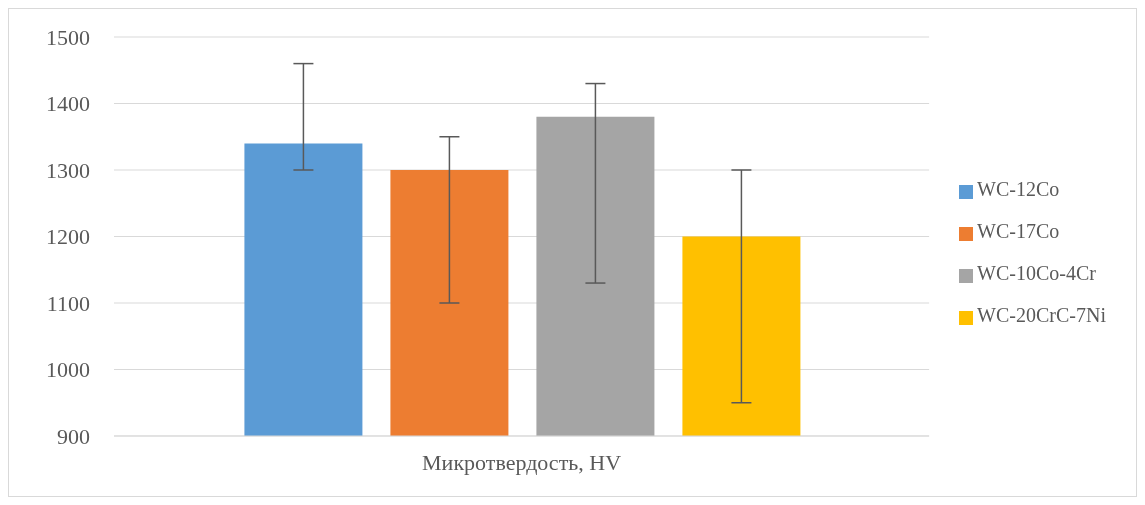 The height and width of the screenshot is (505, 1145). What do you see at coordinates (73, 436) in the screenshot?
I see `y-tick-label: 900` at bounding box center [73, 436].